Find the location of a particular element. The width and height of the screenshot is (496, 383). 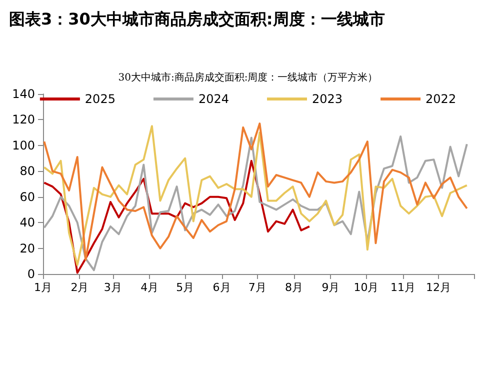

x-tick-label: 7月 is located at coordinates (257, 287).